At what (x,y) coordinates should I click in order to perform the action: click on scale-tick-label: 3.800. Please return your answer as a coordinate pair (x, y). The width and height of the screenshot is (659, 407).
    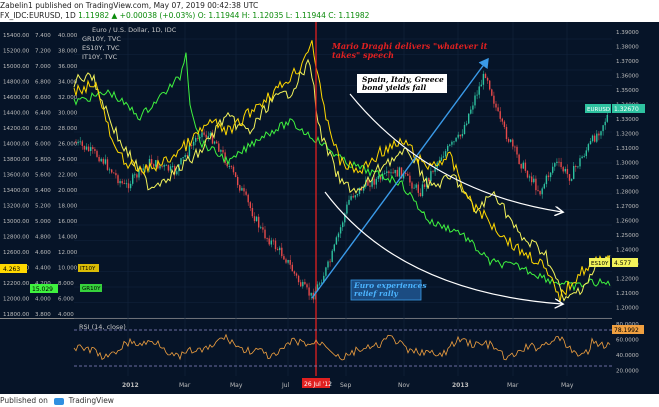
    Looking at the image, I should click on (43, 315).